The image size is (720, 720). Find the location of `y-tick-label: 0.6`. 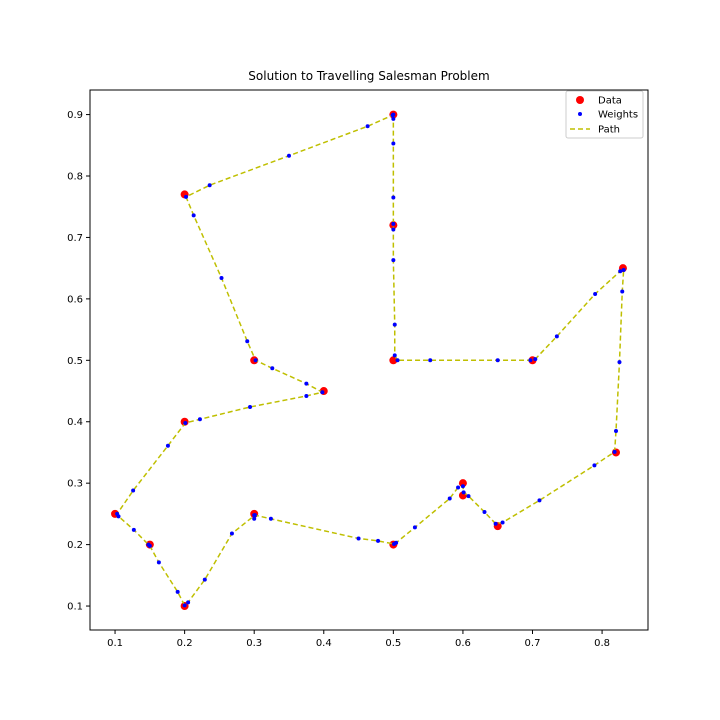

y-tick-label: 0.6 is located at coordinates (75, 299).